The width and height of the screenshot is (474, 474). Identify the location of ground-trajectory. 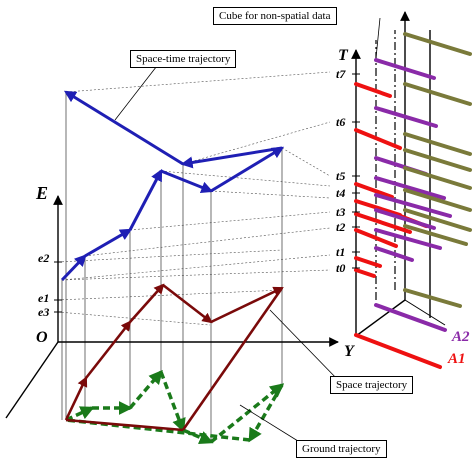
(175, 407).